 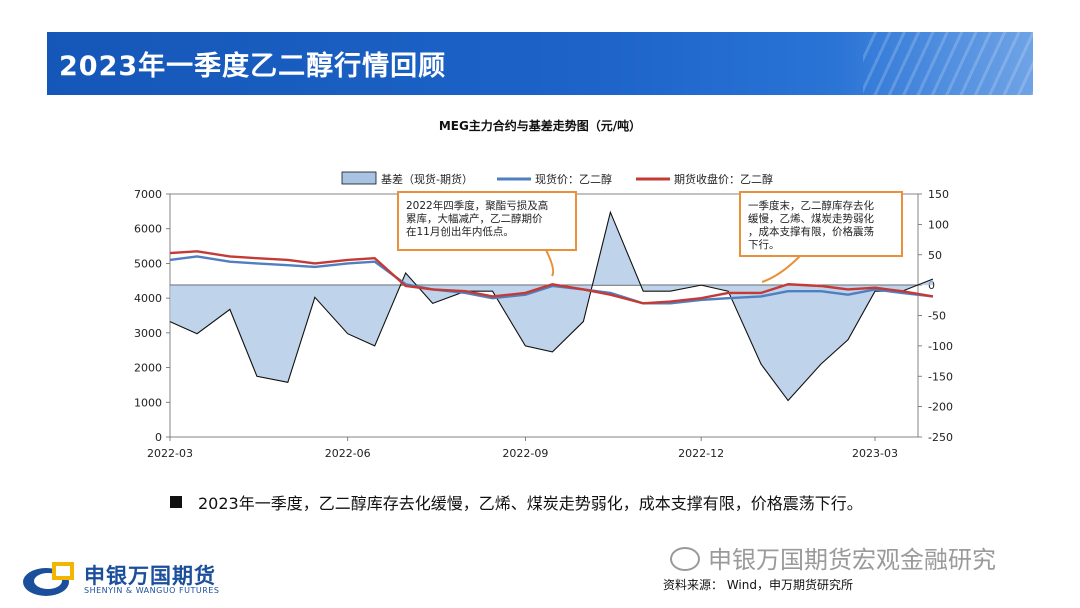 What do you see at coordinates (940, 376) in the screenshot?
I see `y-right-tick-label: -150` at bounding box center [940, 376].